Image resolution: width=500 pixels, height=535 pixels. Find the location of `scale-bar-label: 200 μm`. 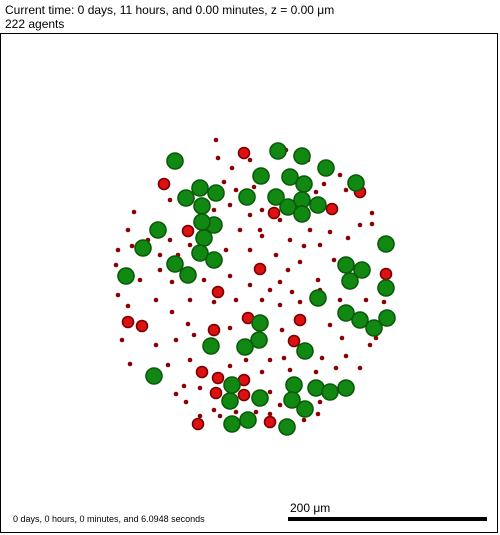

scale-bar-label: 200 μm is located at coordinates (310, 508).